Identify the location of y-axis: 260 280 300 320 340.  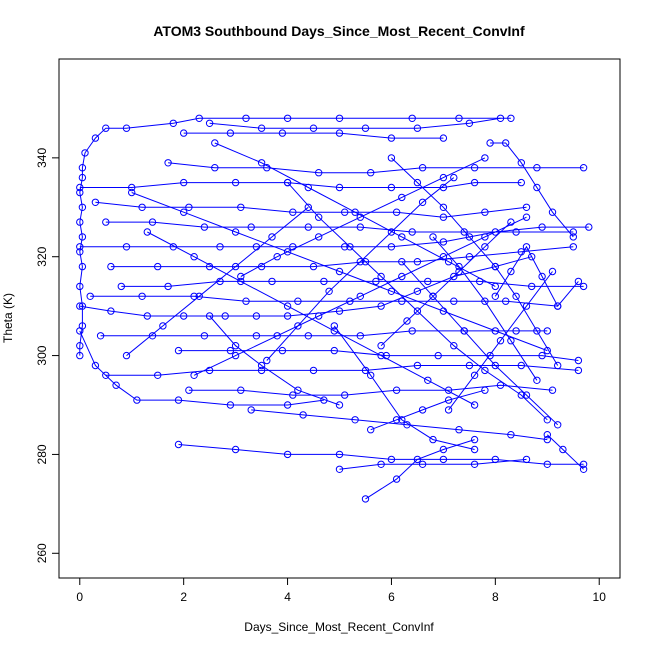
(47, 355).